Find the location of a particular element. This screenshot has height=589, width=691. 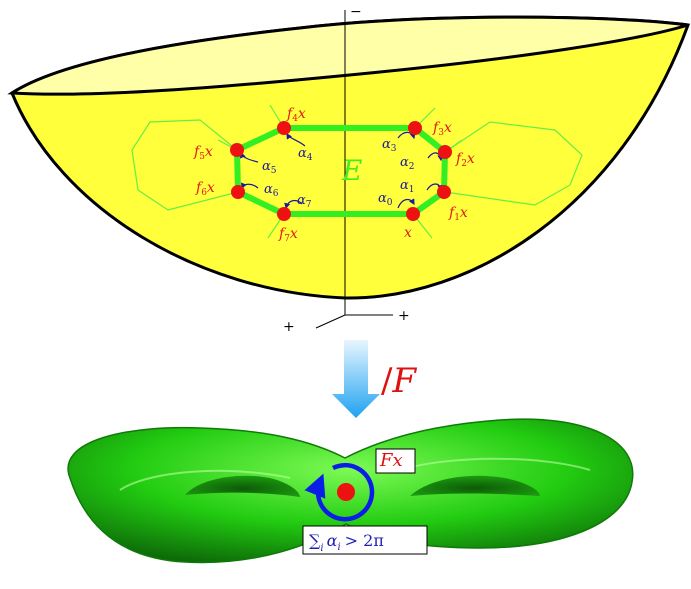

axis-sign-left: + is located at coordinates (289, 327).